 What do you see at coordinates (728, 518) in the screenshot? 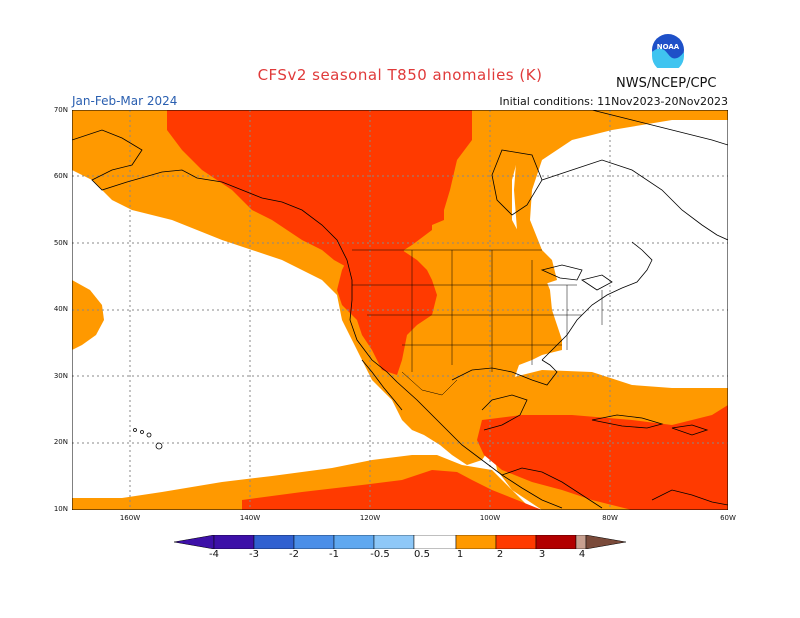
I see `lon-label-60w: 60W` at bounding box center [728, 518].